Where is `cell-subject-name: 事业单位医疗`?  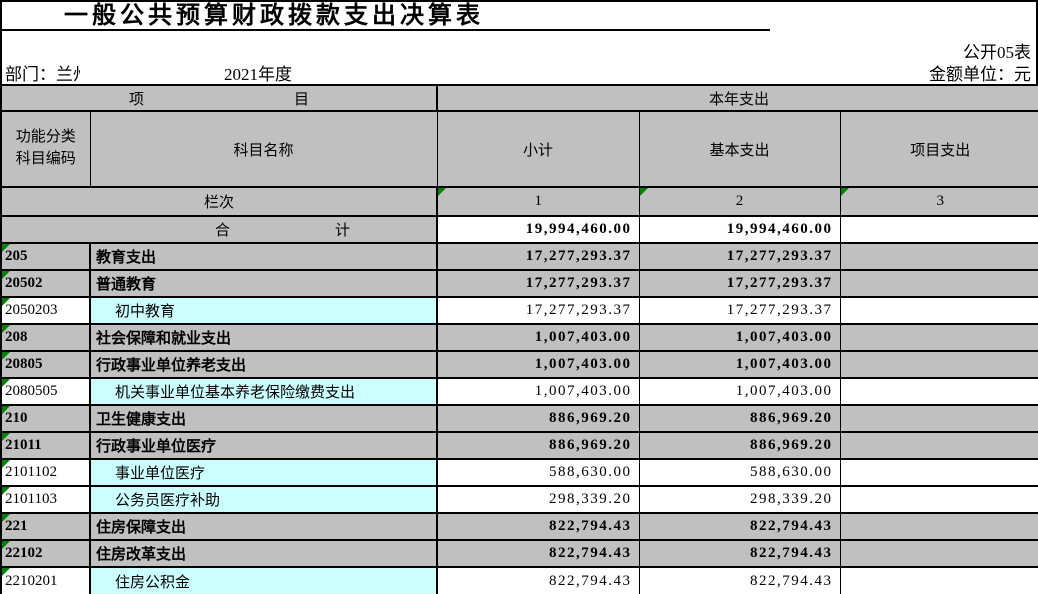 cell-subject-name: 事业单位医疗 is located at coordinates (263, 472).